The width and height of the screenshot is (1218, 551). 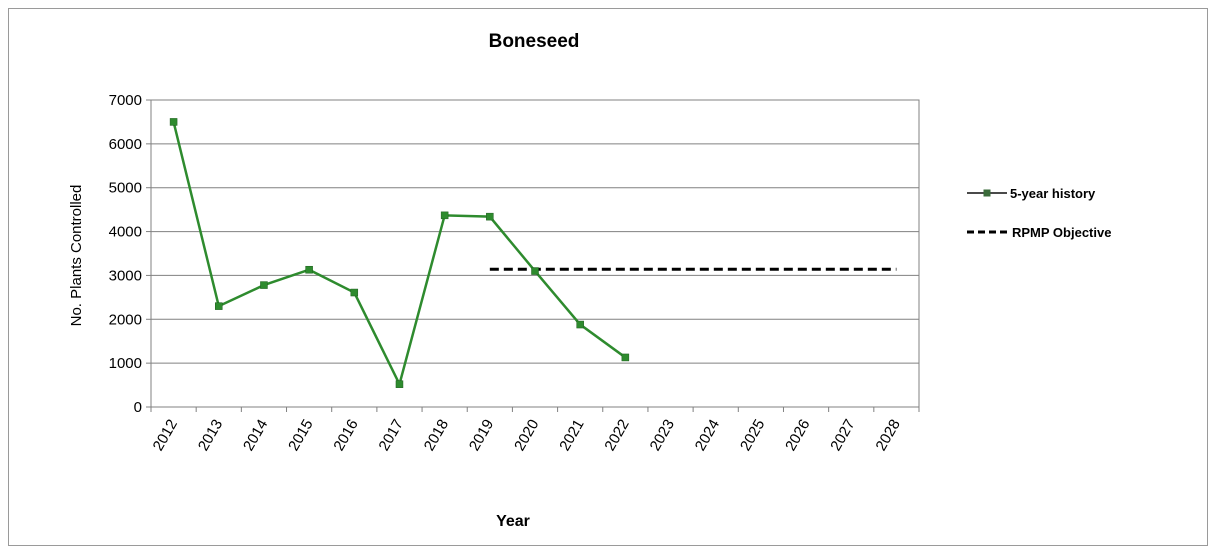 I want to click on legend-item-history: 5-year history, so click(x=1031, y=193).